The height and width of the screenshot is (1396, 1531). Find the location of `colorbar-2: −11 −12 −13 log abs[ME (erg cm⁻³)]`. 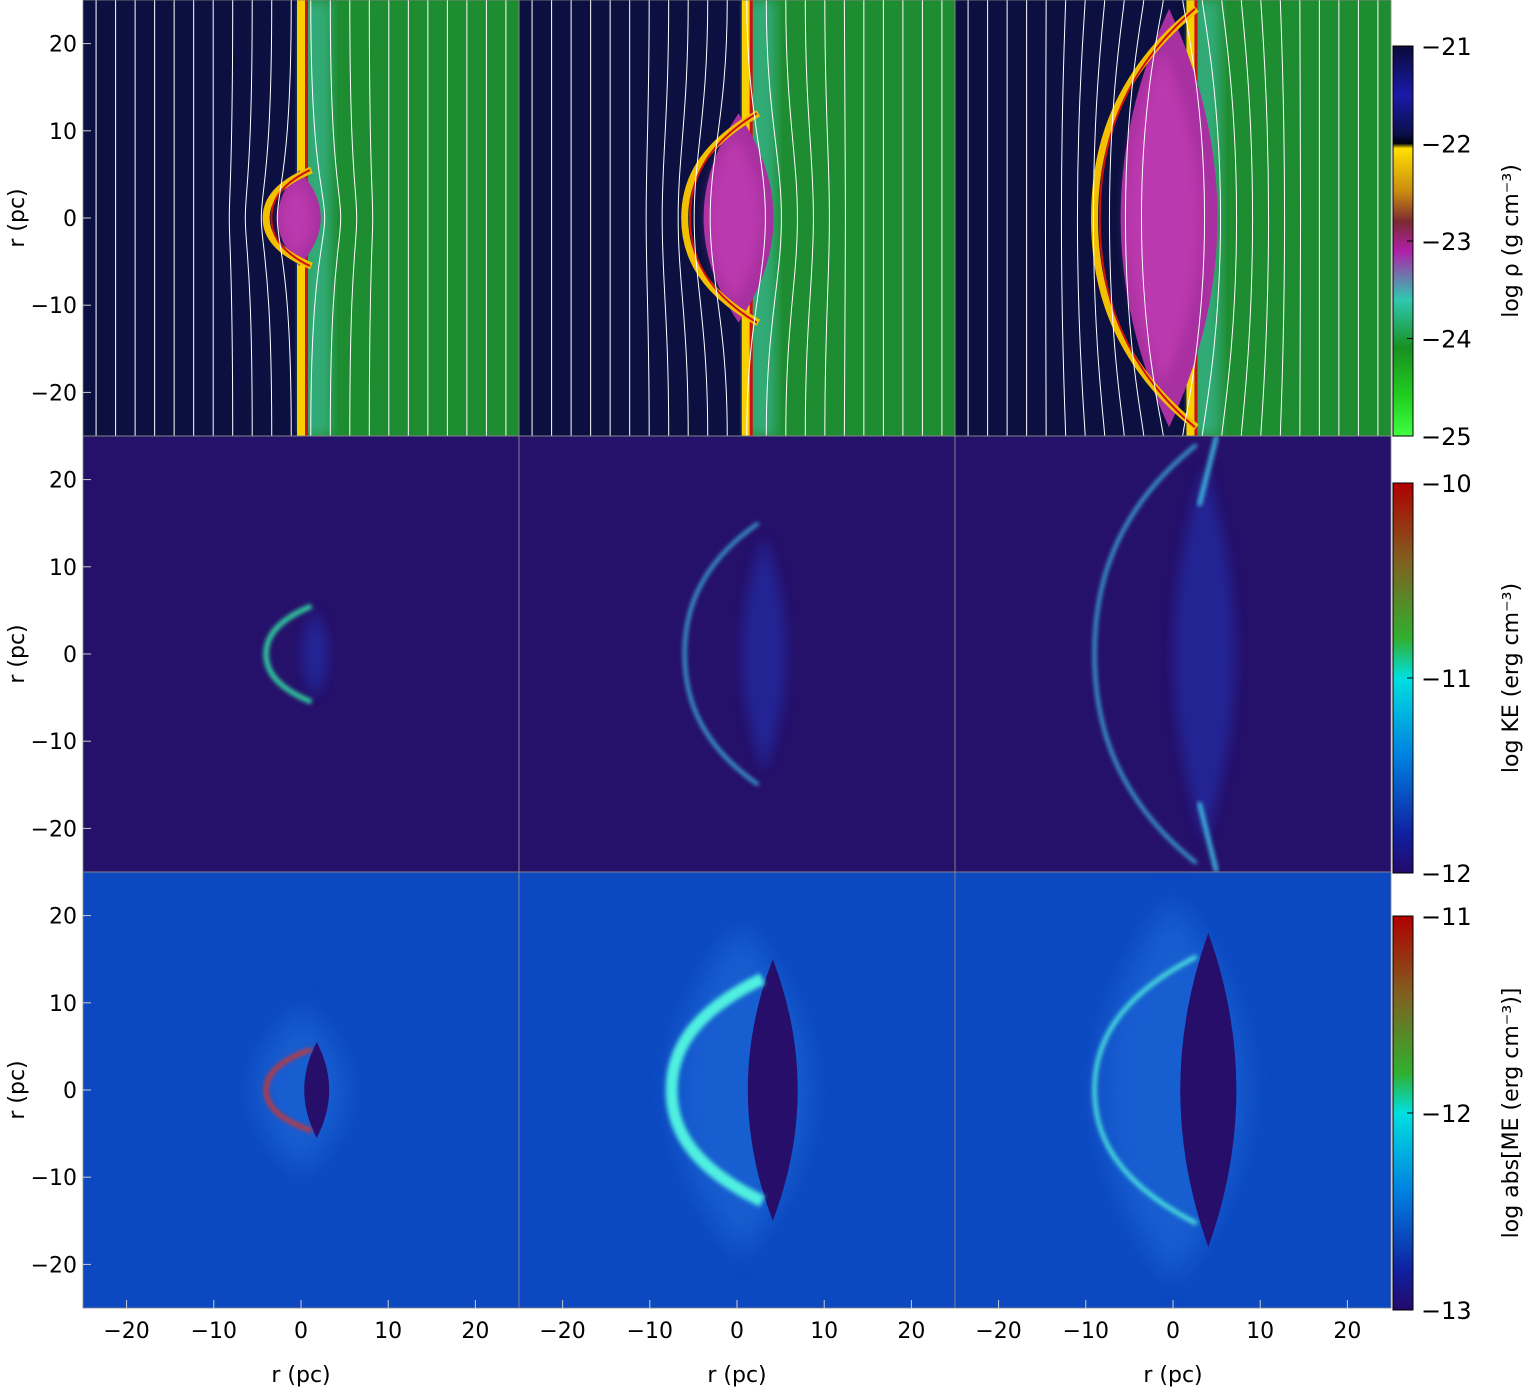

colorbar-2: −11 −12 −13 log abs[ME (erg cm⁻³)] is located at coordinates (1458, 1114).